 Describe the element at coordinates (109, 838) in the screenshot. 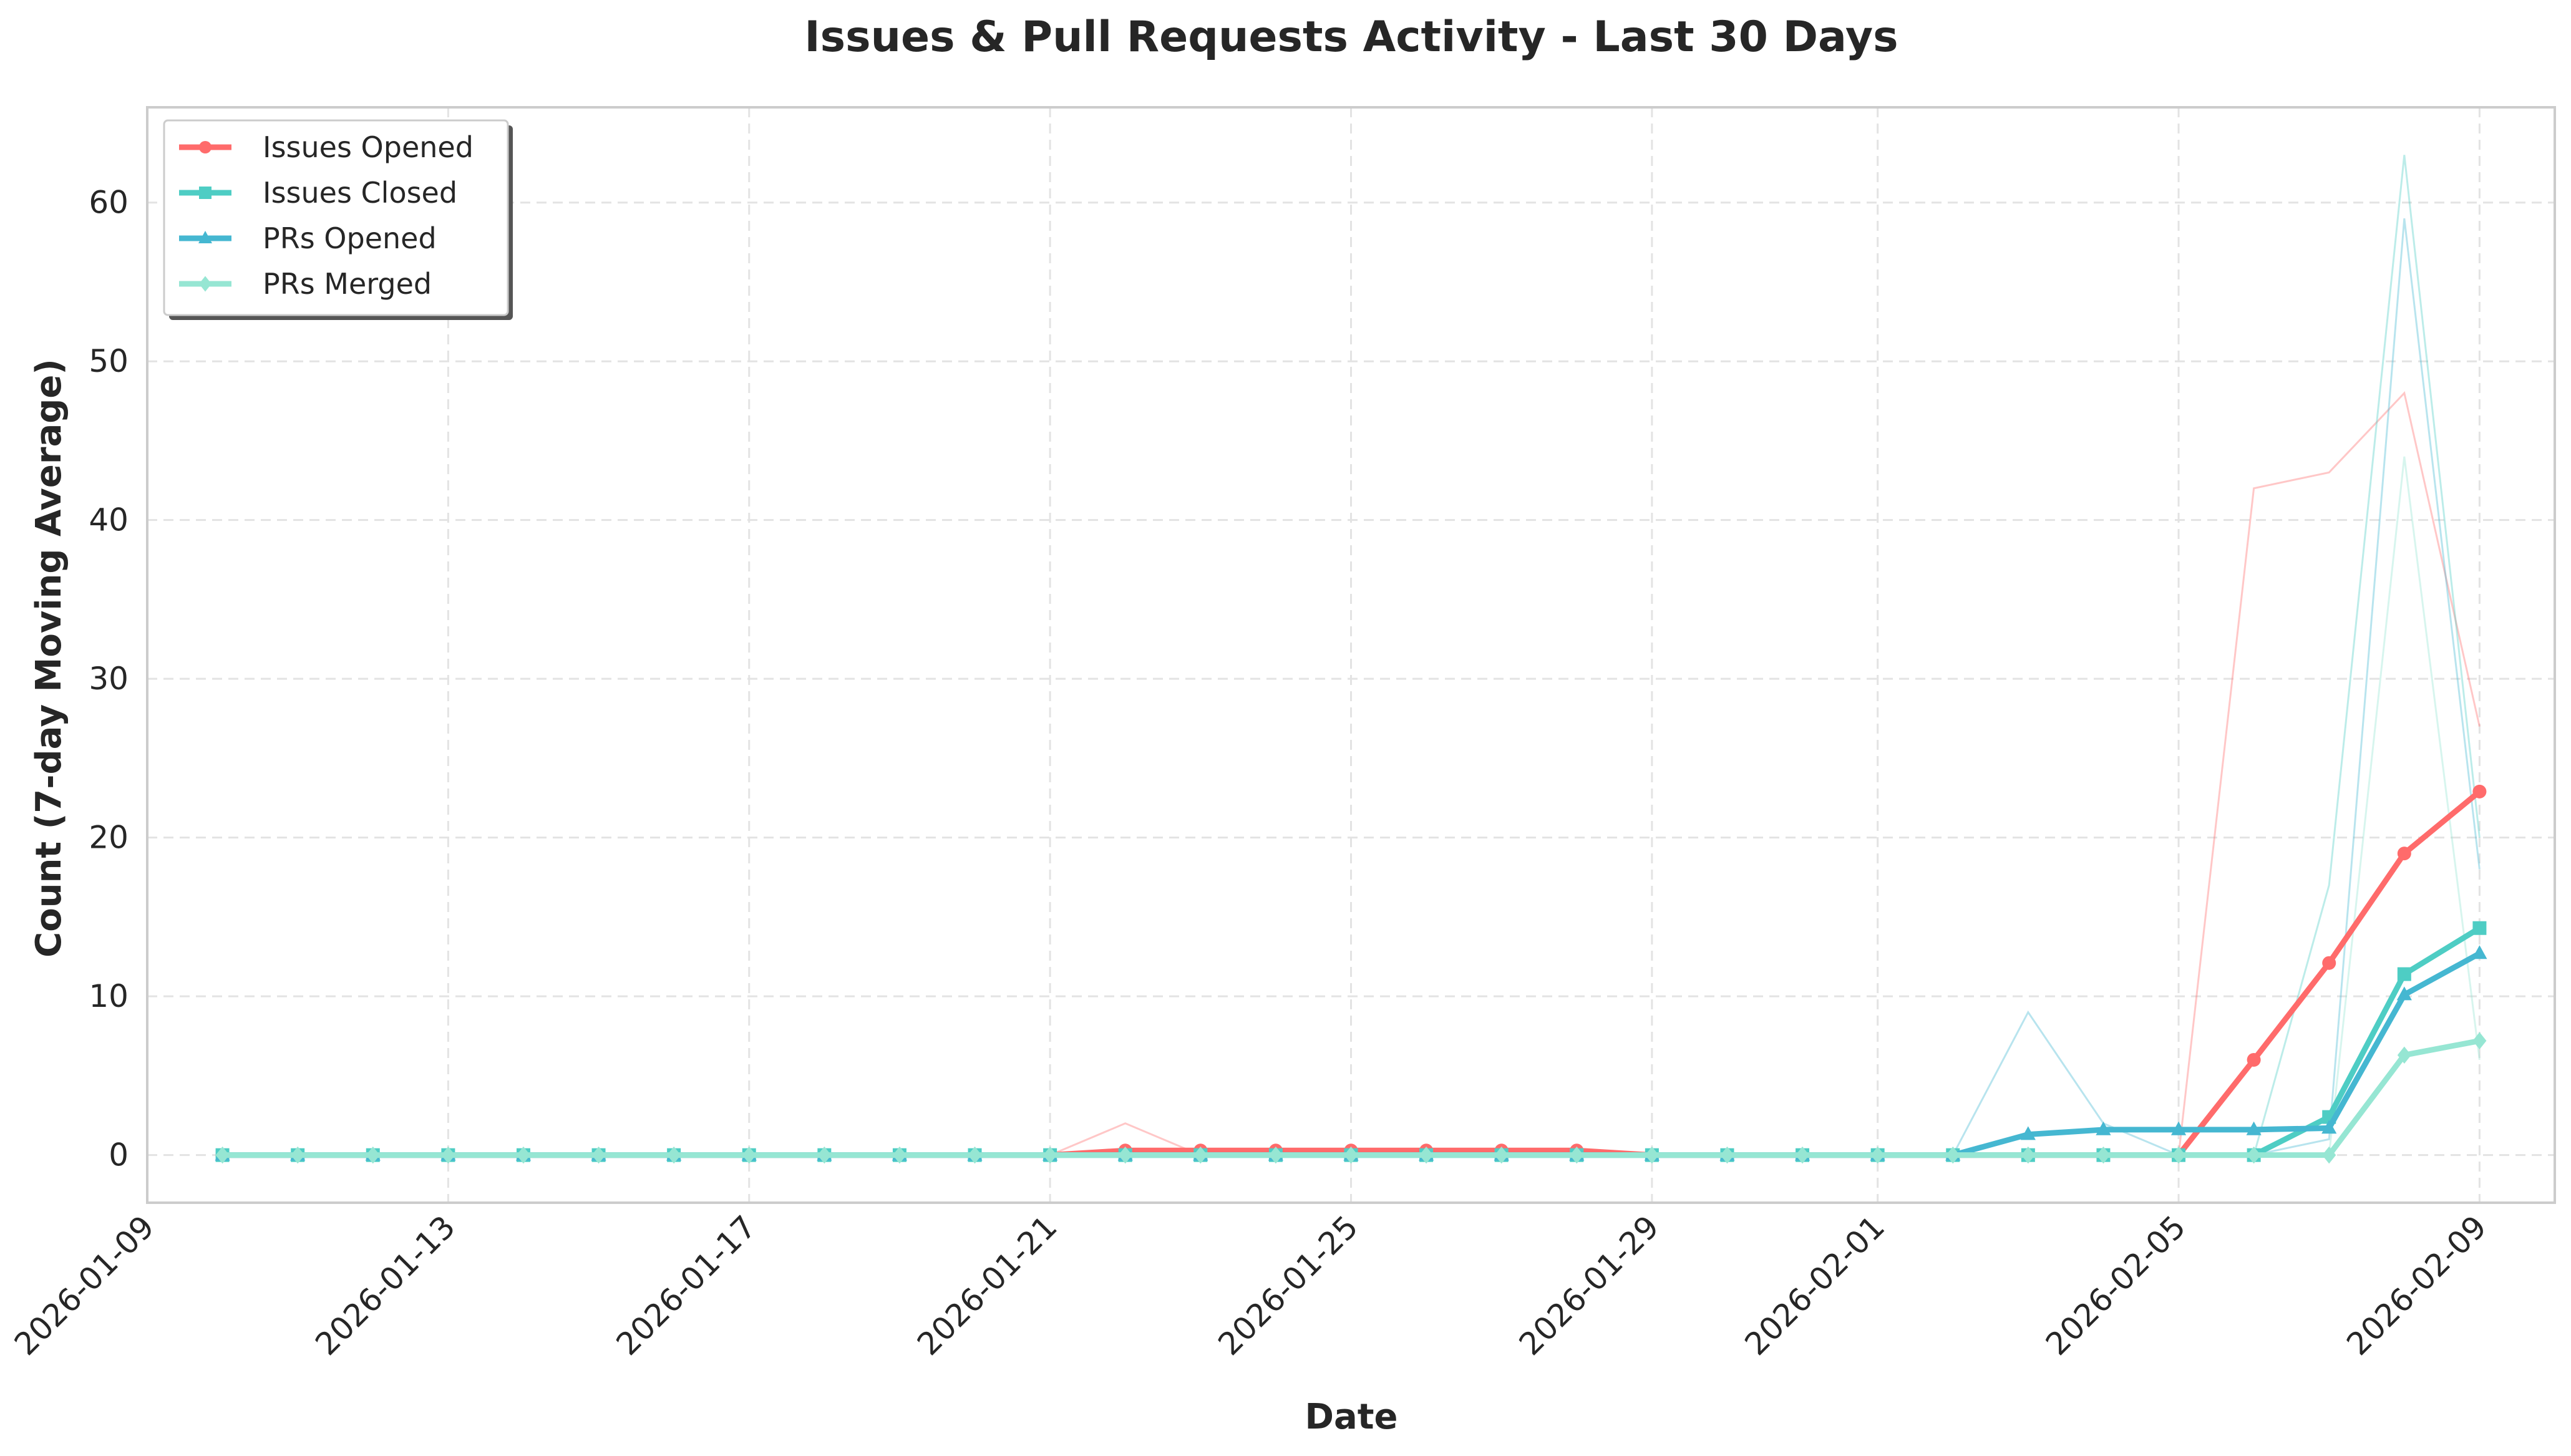

I see `y-tick-label: 20` at that location.